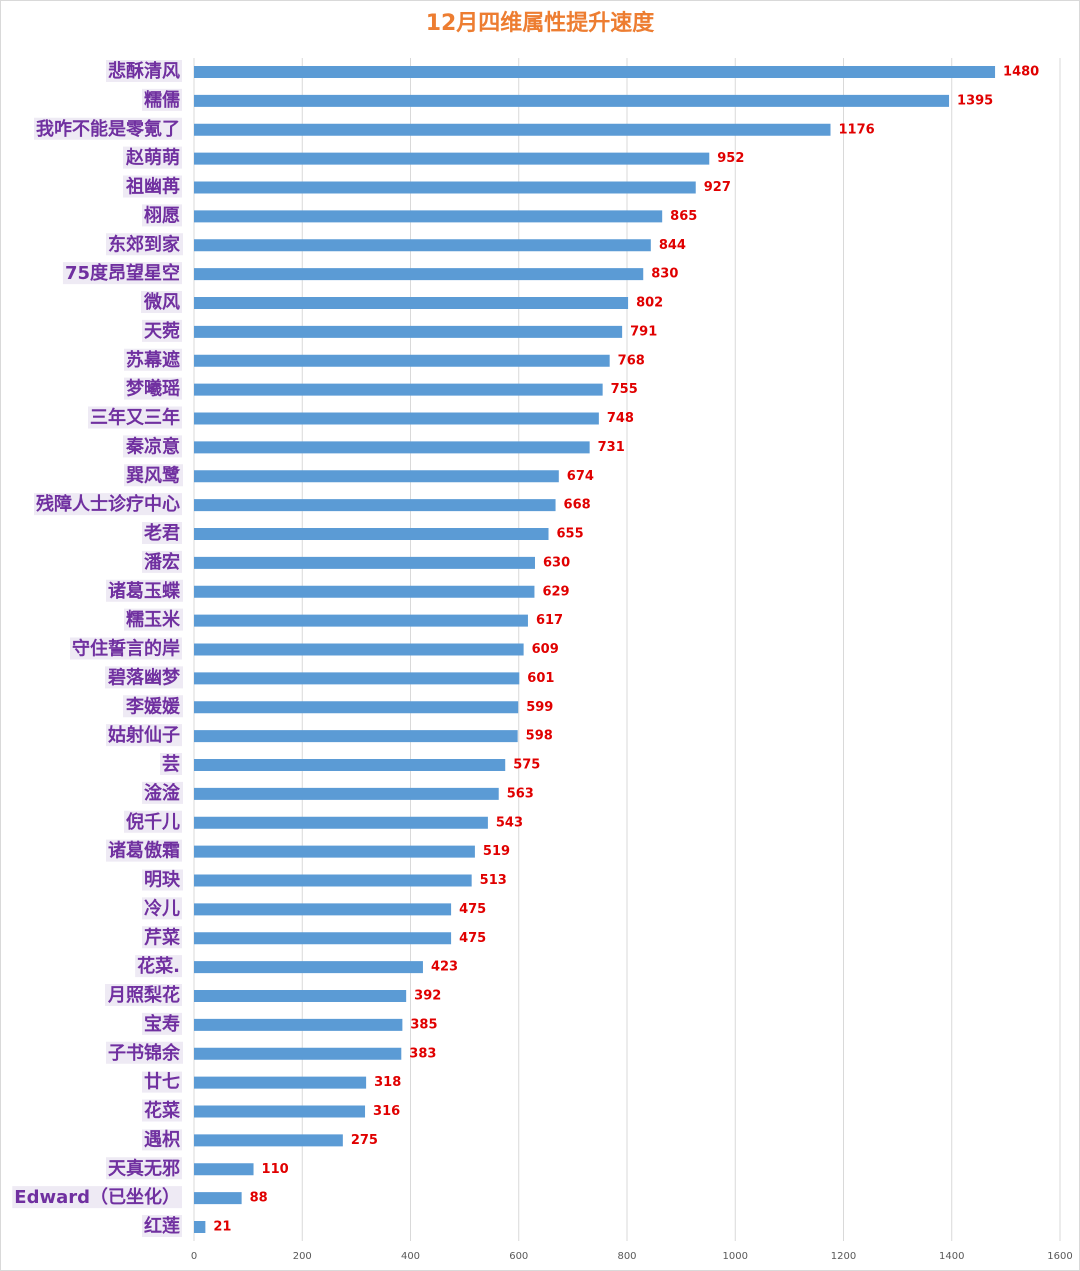 Image resolution: width=1080 pixels, height=1271 pixels. Describe the element at coordinates (509, 822) in the screenshot. I see `value-label: 543` at that location.